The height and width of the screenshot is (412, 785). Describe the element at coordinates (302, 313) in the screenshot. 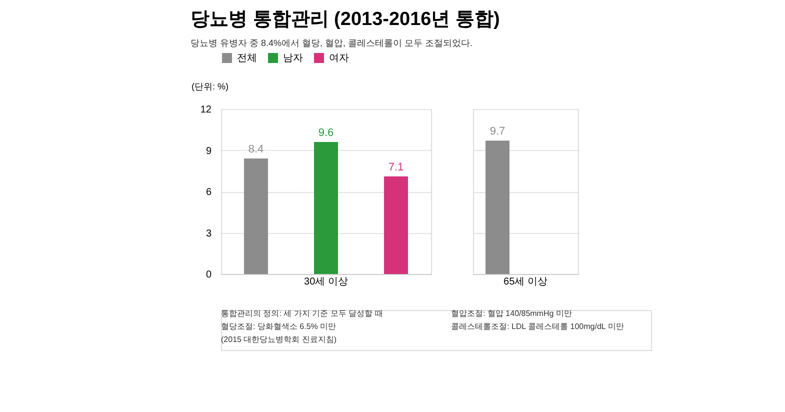

I see `text: 통합관리의 정의: 세 가지 기준 모두 달성할 때` at that location.